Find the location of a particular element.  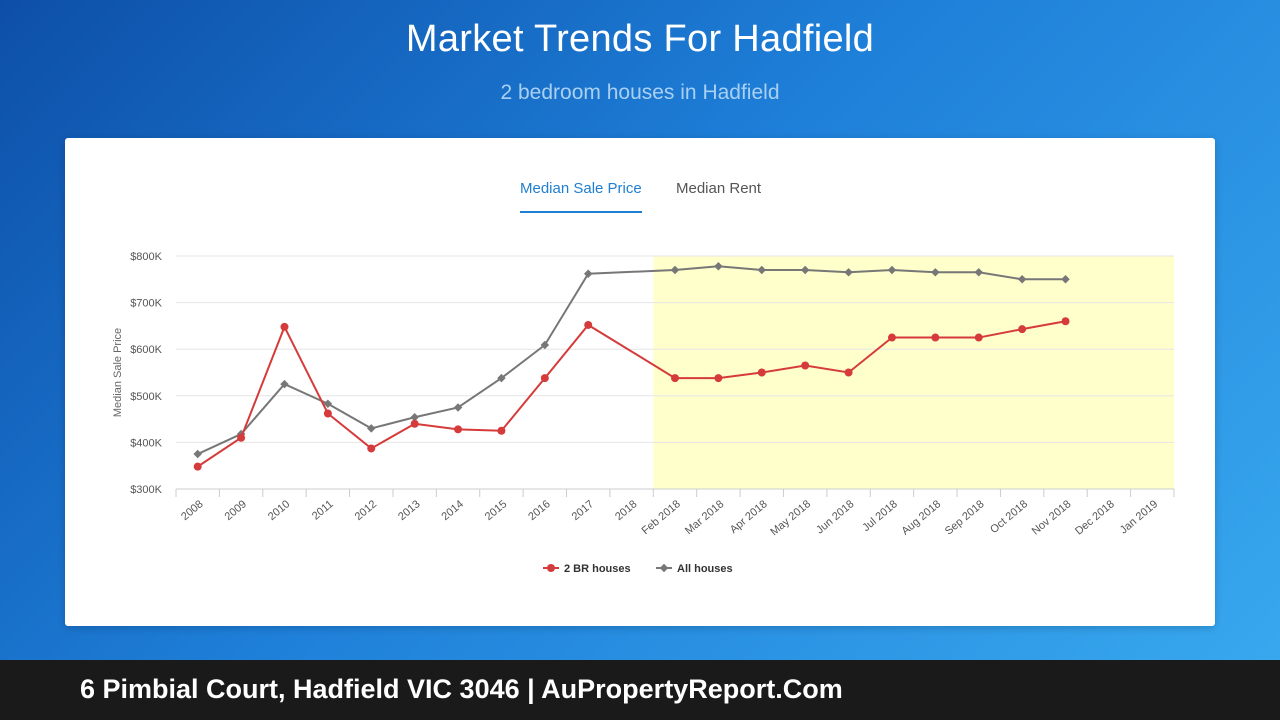

x-tick-label: 2014 is located at coordinates (453, 510).